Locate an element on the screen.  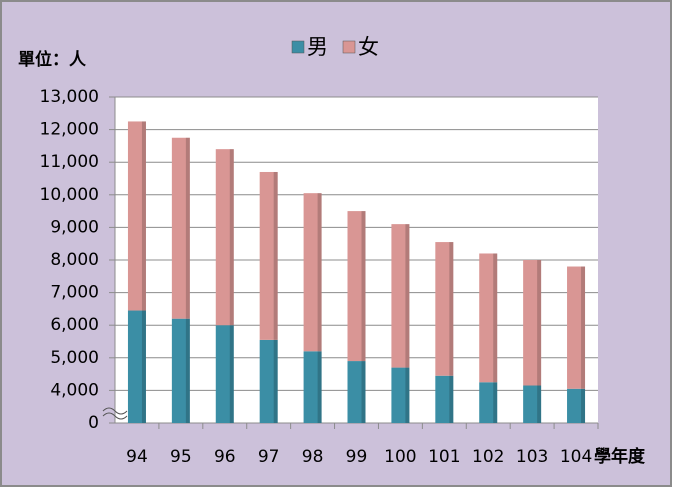
y-tick-label: 11,000 is located at coordinates (69, 162).